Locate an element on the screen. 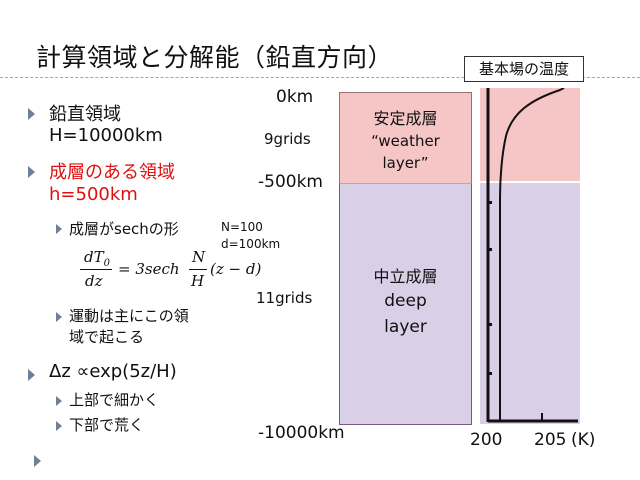 The image size is (640, 480). eq-lhs-denominator: dz is located at coordinates (94, 281).